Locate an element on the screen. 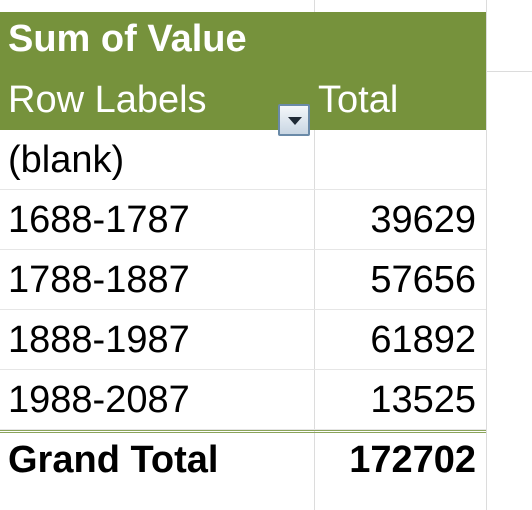  grand-total-label: Grand Total is located at coordinates (113, 460).